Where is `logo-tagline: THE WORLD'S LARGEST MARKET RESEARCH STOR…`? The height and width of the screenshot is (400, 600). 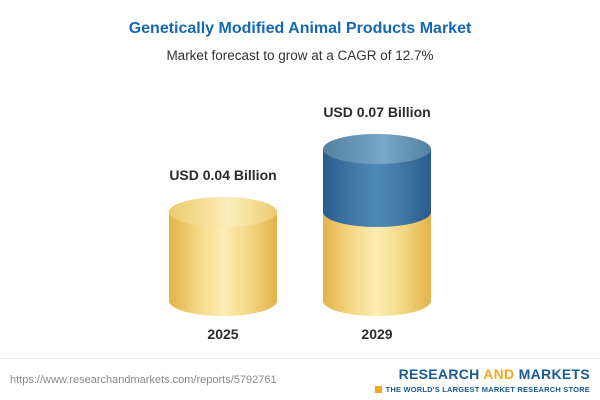 logo-tagline: THE WORLD'S LARGEST MARKET RESEARCH STOR… is located at coordinates (482, 389).